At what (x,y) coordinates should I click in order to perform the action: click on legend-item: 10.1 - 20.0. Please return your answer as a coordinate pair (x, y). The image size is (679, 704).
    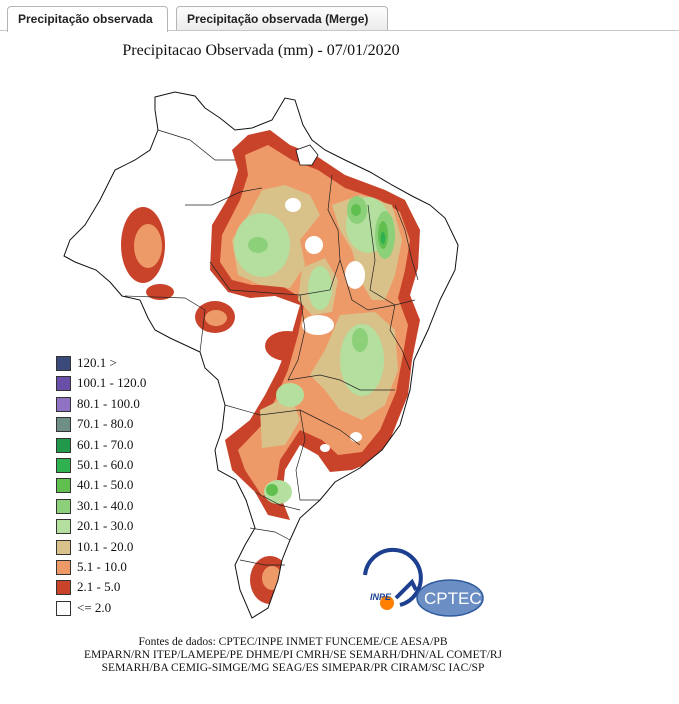
    Looking at the image, I should click on (131, 548).